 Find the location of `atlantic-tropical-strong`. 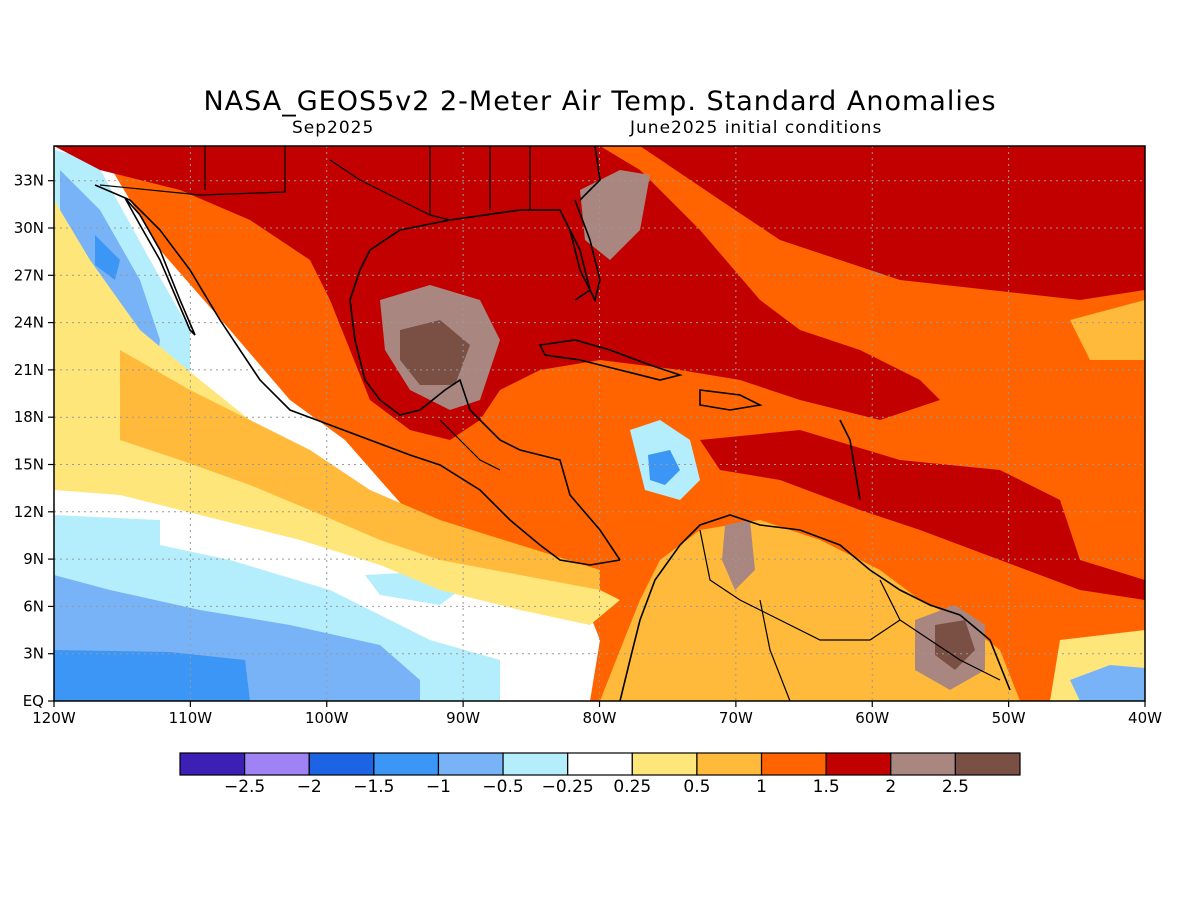

atlantic-tropical-strong is located at coordinates (922, 515).